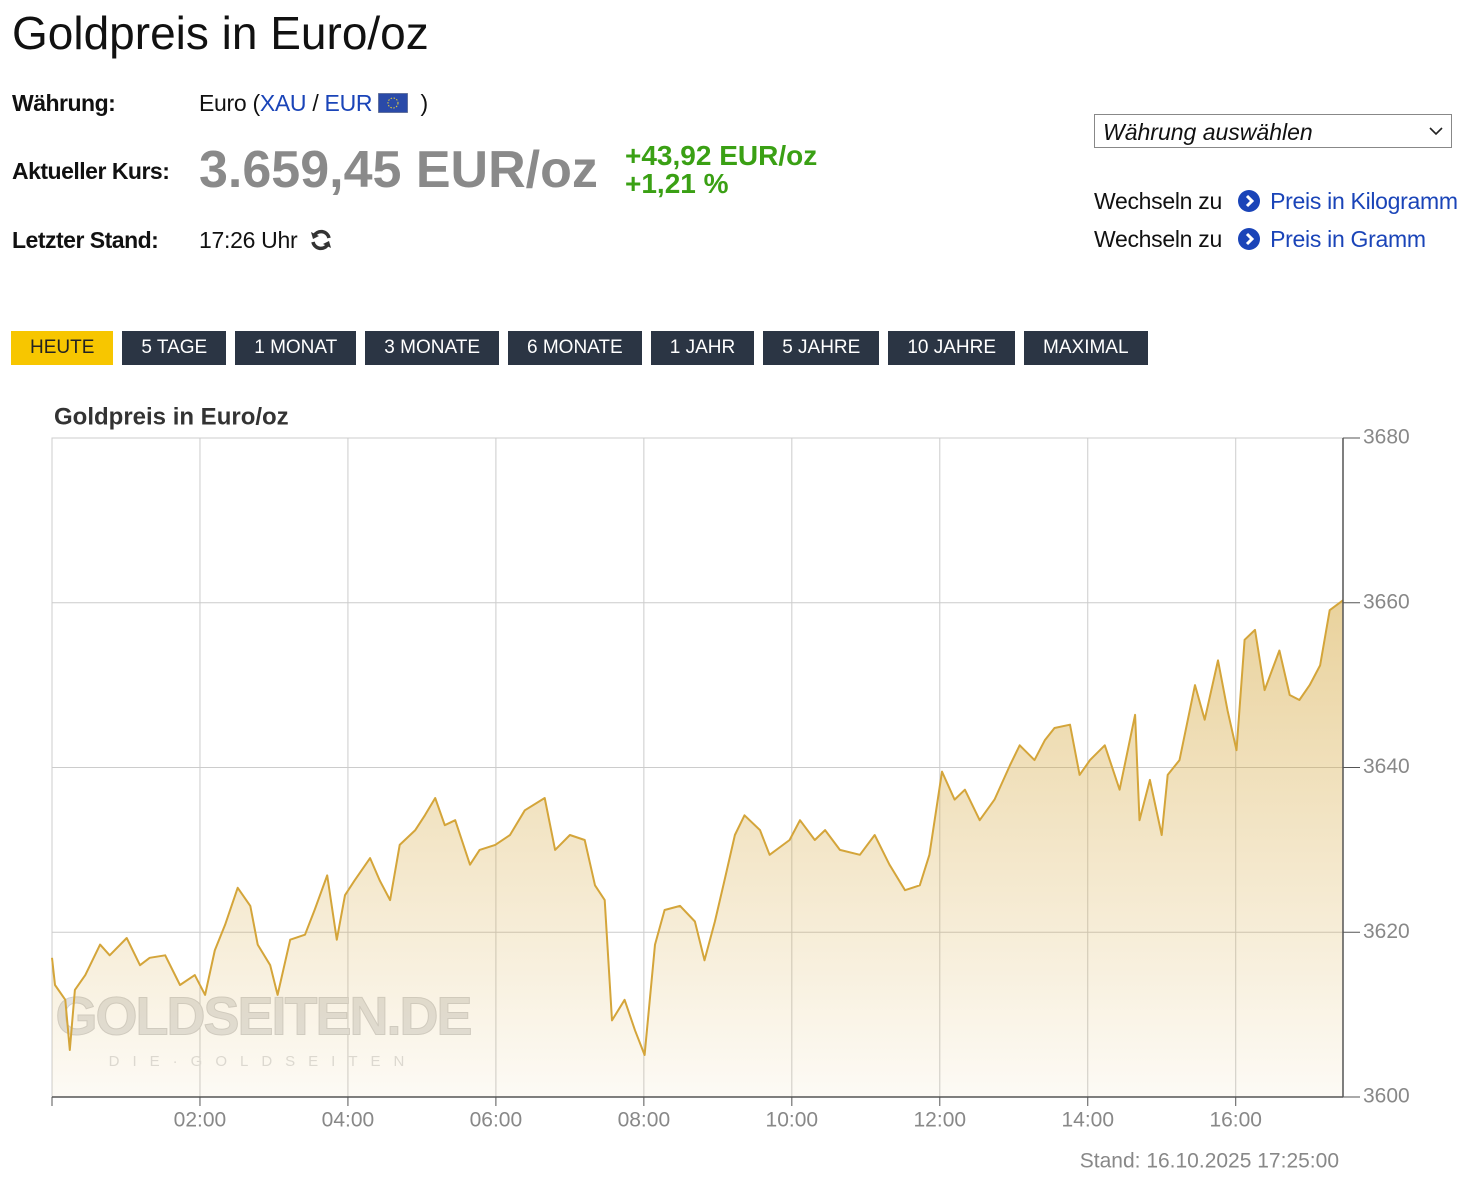 This screenshot has height=1200, width=1467. Describe the element at coordinates (496, 1120) in the screenshot. I see `x-tick-label: 06:00` at that location.